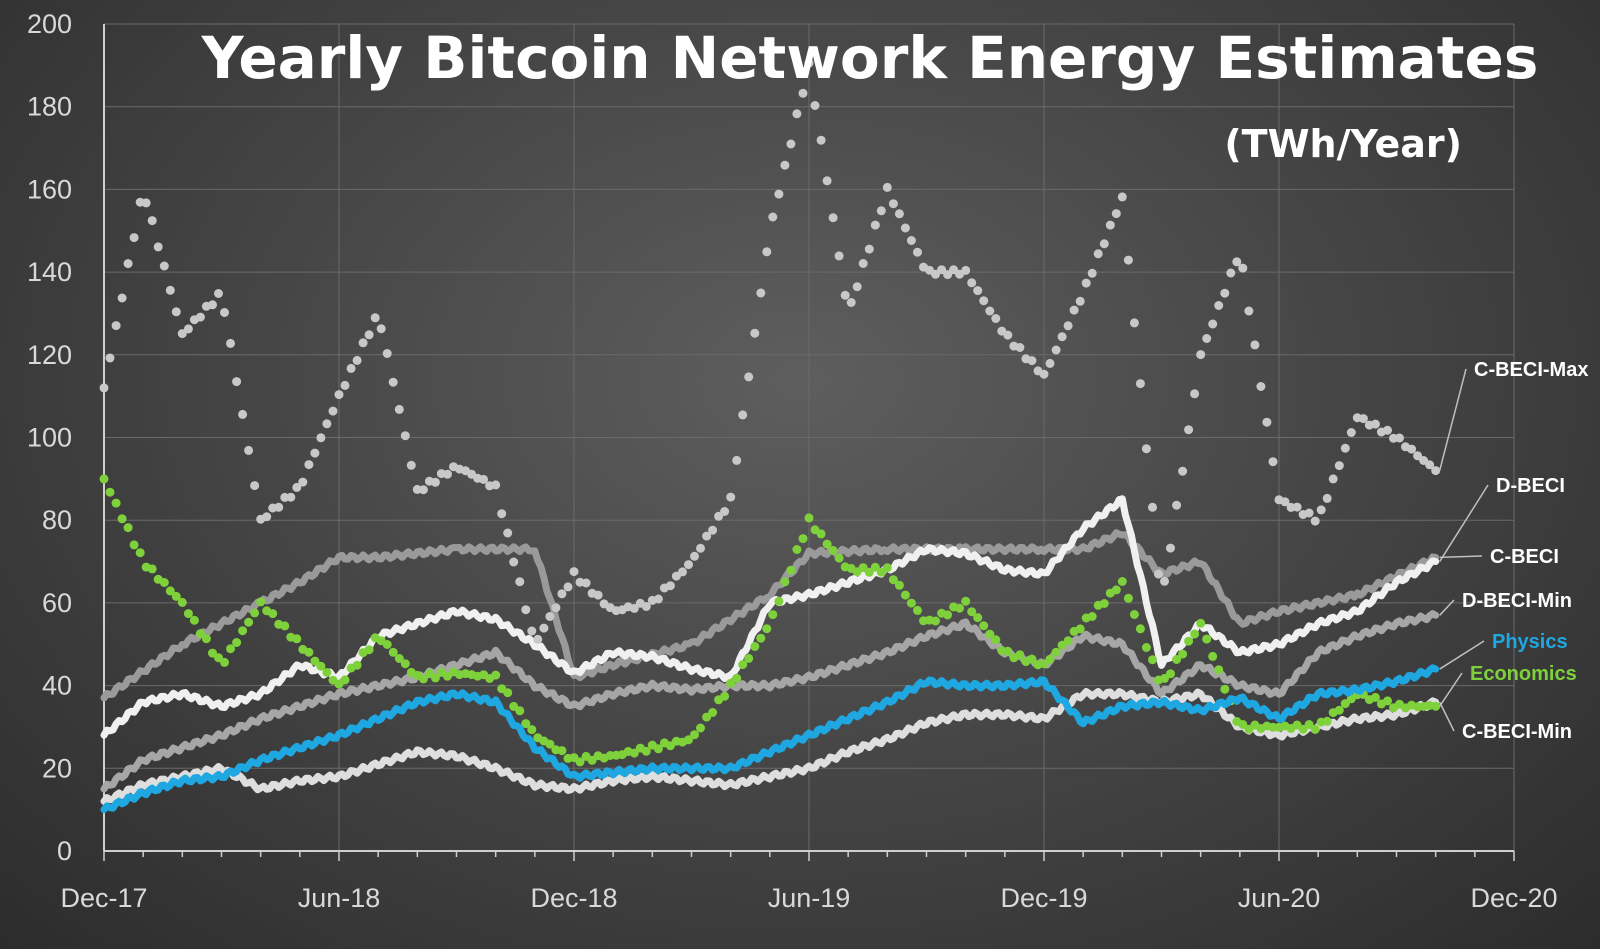 Image resolution: width=1600 pixels, height=949 pixels. What do you see at coordinates (57, 686) in the screenshot?
I see `y-tick-label: 40` at bounding box center [57, 686].